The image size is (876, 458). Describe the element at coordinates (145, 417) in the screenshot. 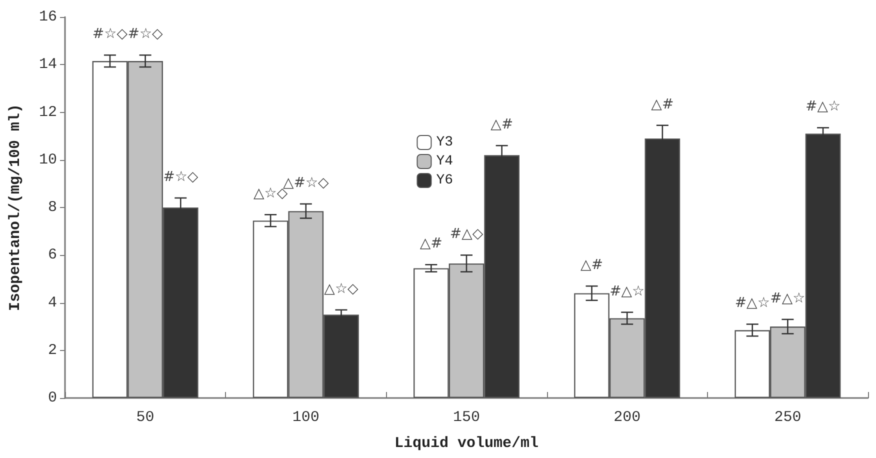

I see `x-tick-label: 50` at that location.